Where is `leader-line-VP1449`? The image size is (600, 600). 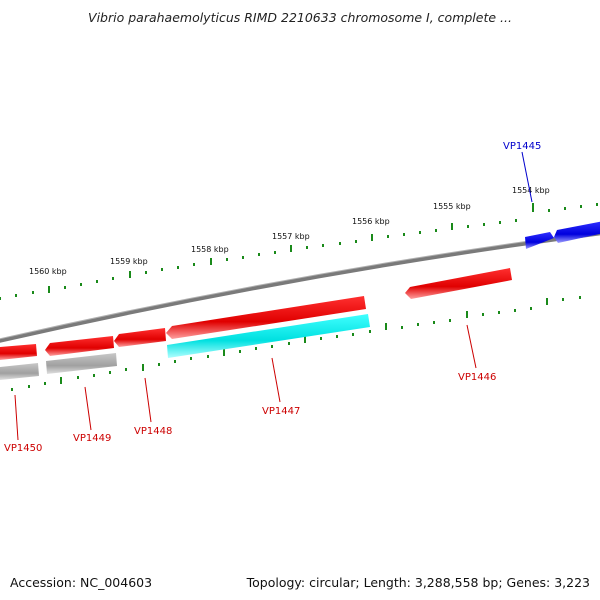
leader-line-VP1449 is located at coordinates (88, 408).